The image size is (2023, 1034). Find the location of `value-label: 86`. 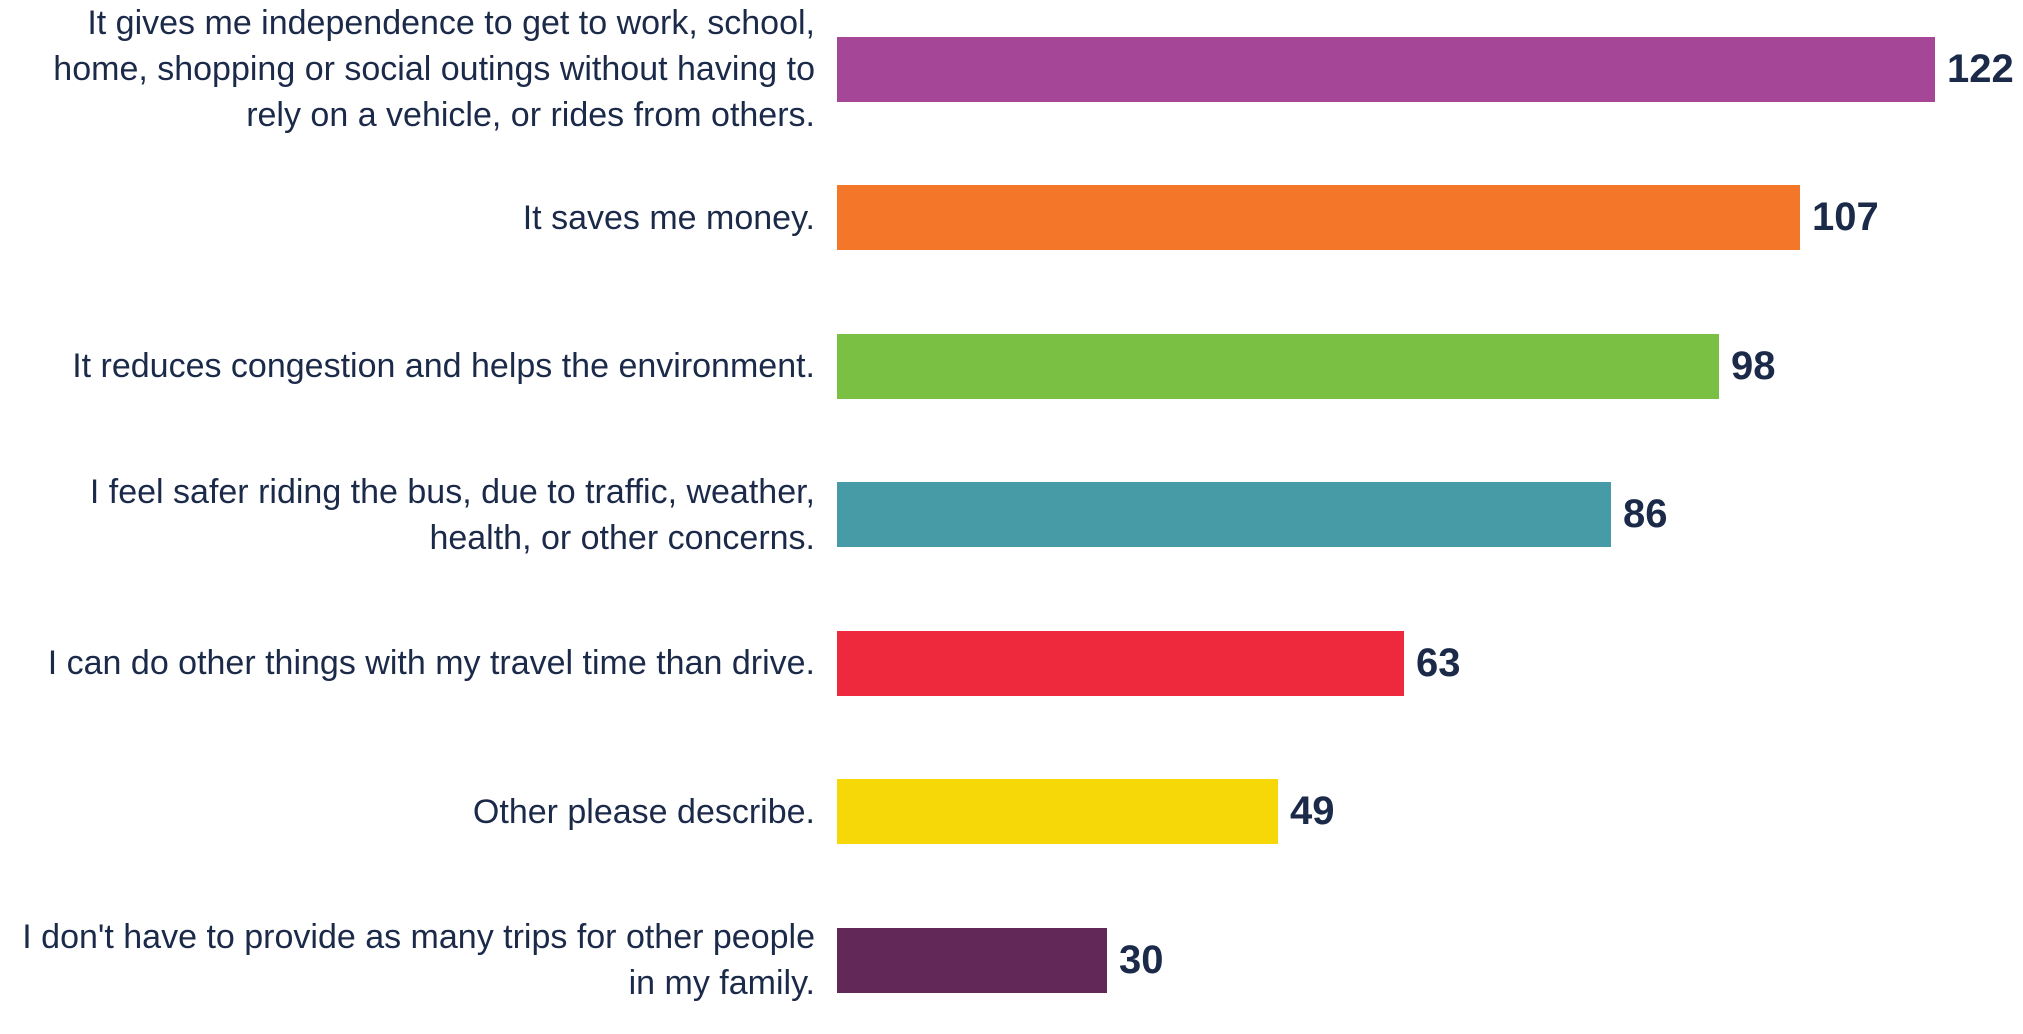

value-label: 86 is located at coordinates (1645, 514).